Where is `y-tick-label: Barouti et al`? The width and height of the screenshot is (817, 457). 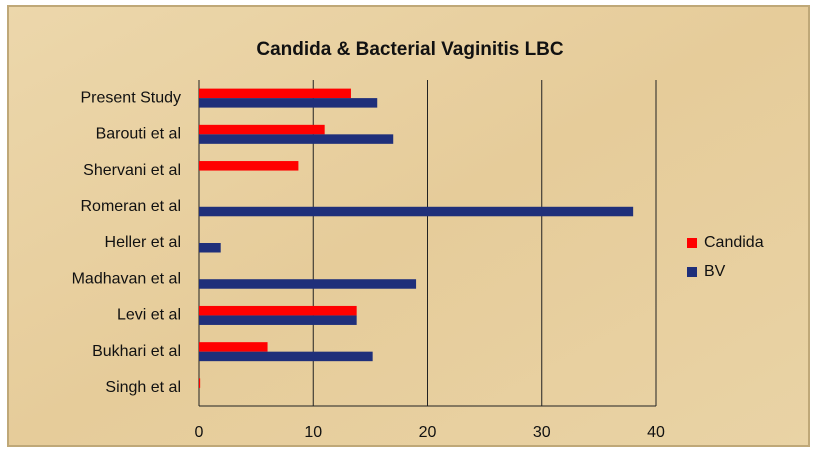
y-tick-label: Barouti et al is located at coordinates (138, 134).